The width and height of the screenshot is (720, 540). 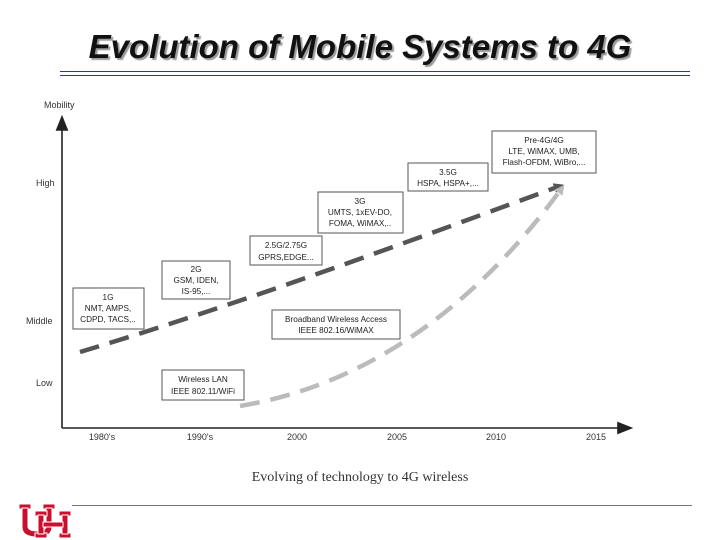 What do you see at coordinates (397, 437) in the screenshot?
I see `x-tick-2005: 2005` at bounding box center [397, 437].